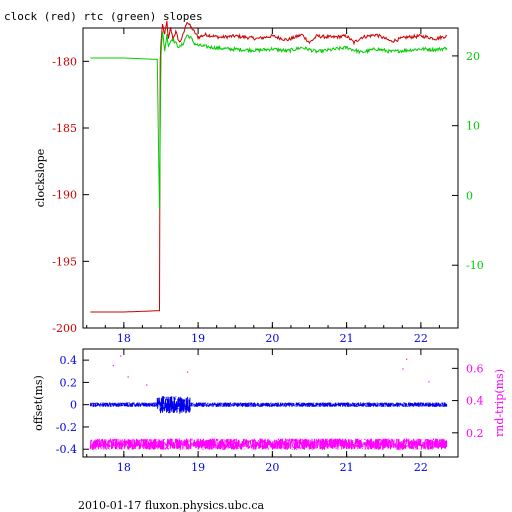 Image resolution: width=512 pixels, height=512 pixels. I want to click on left-y-tick-label: 0, so click(73, 405).